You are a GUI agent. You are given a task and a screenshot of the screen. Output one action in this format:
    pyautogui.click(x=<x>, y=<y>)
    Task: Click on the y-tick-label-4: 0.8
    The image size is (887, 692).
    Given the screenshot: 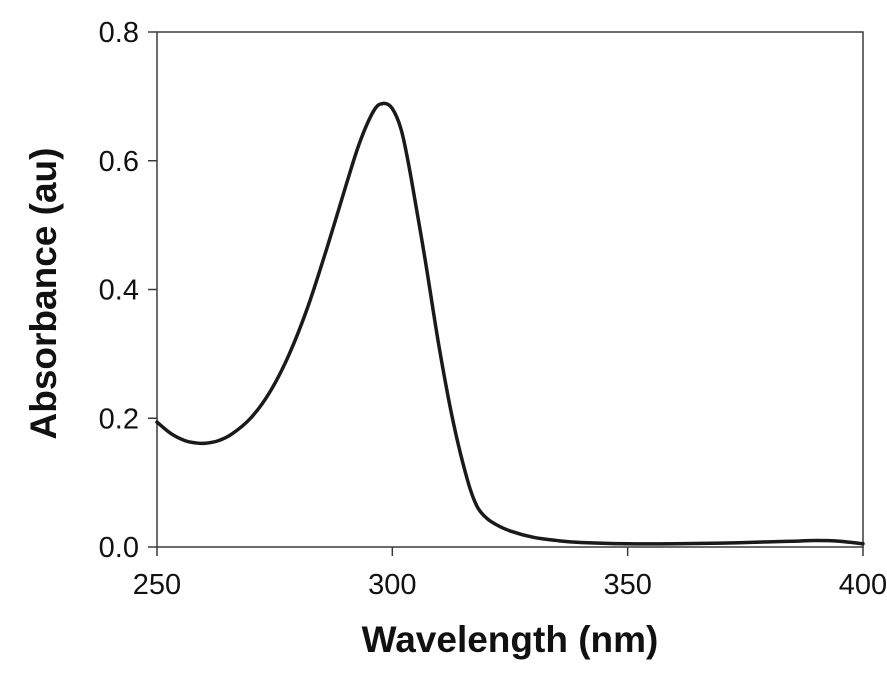 What is the action you would take?
    pyautogui.click(x=119, y=33)
    